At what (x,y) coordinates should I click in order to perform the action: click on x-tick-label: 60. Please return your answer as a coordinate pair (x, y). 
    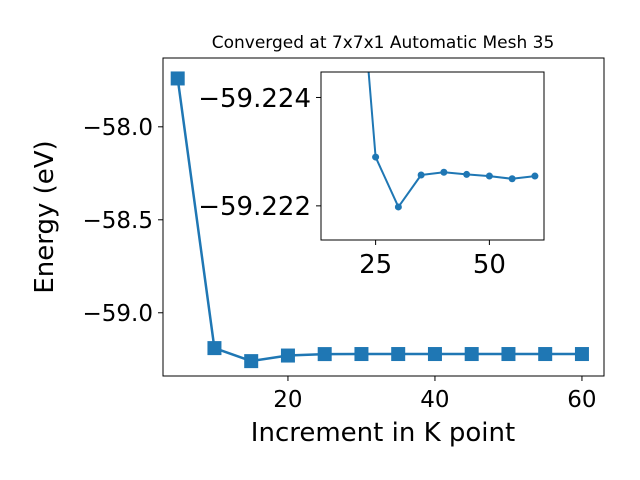
    Looking at the image, I should click on (581, 400).